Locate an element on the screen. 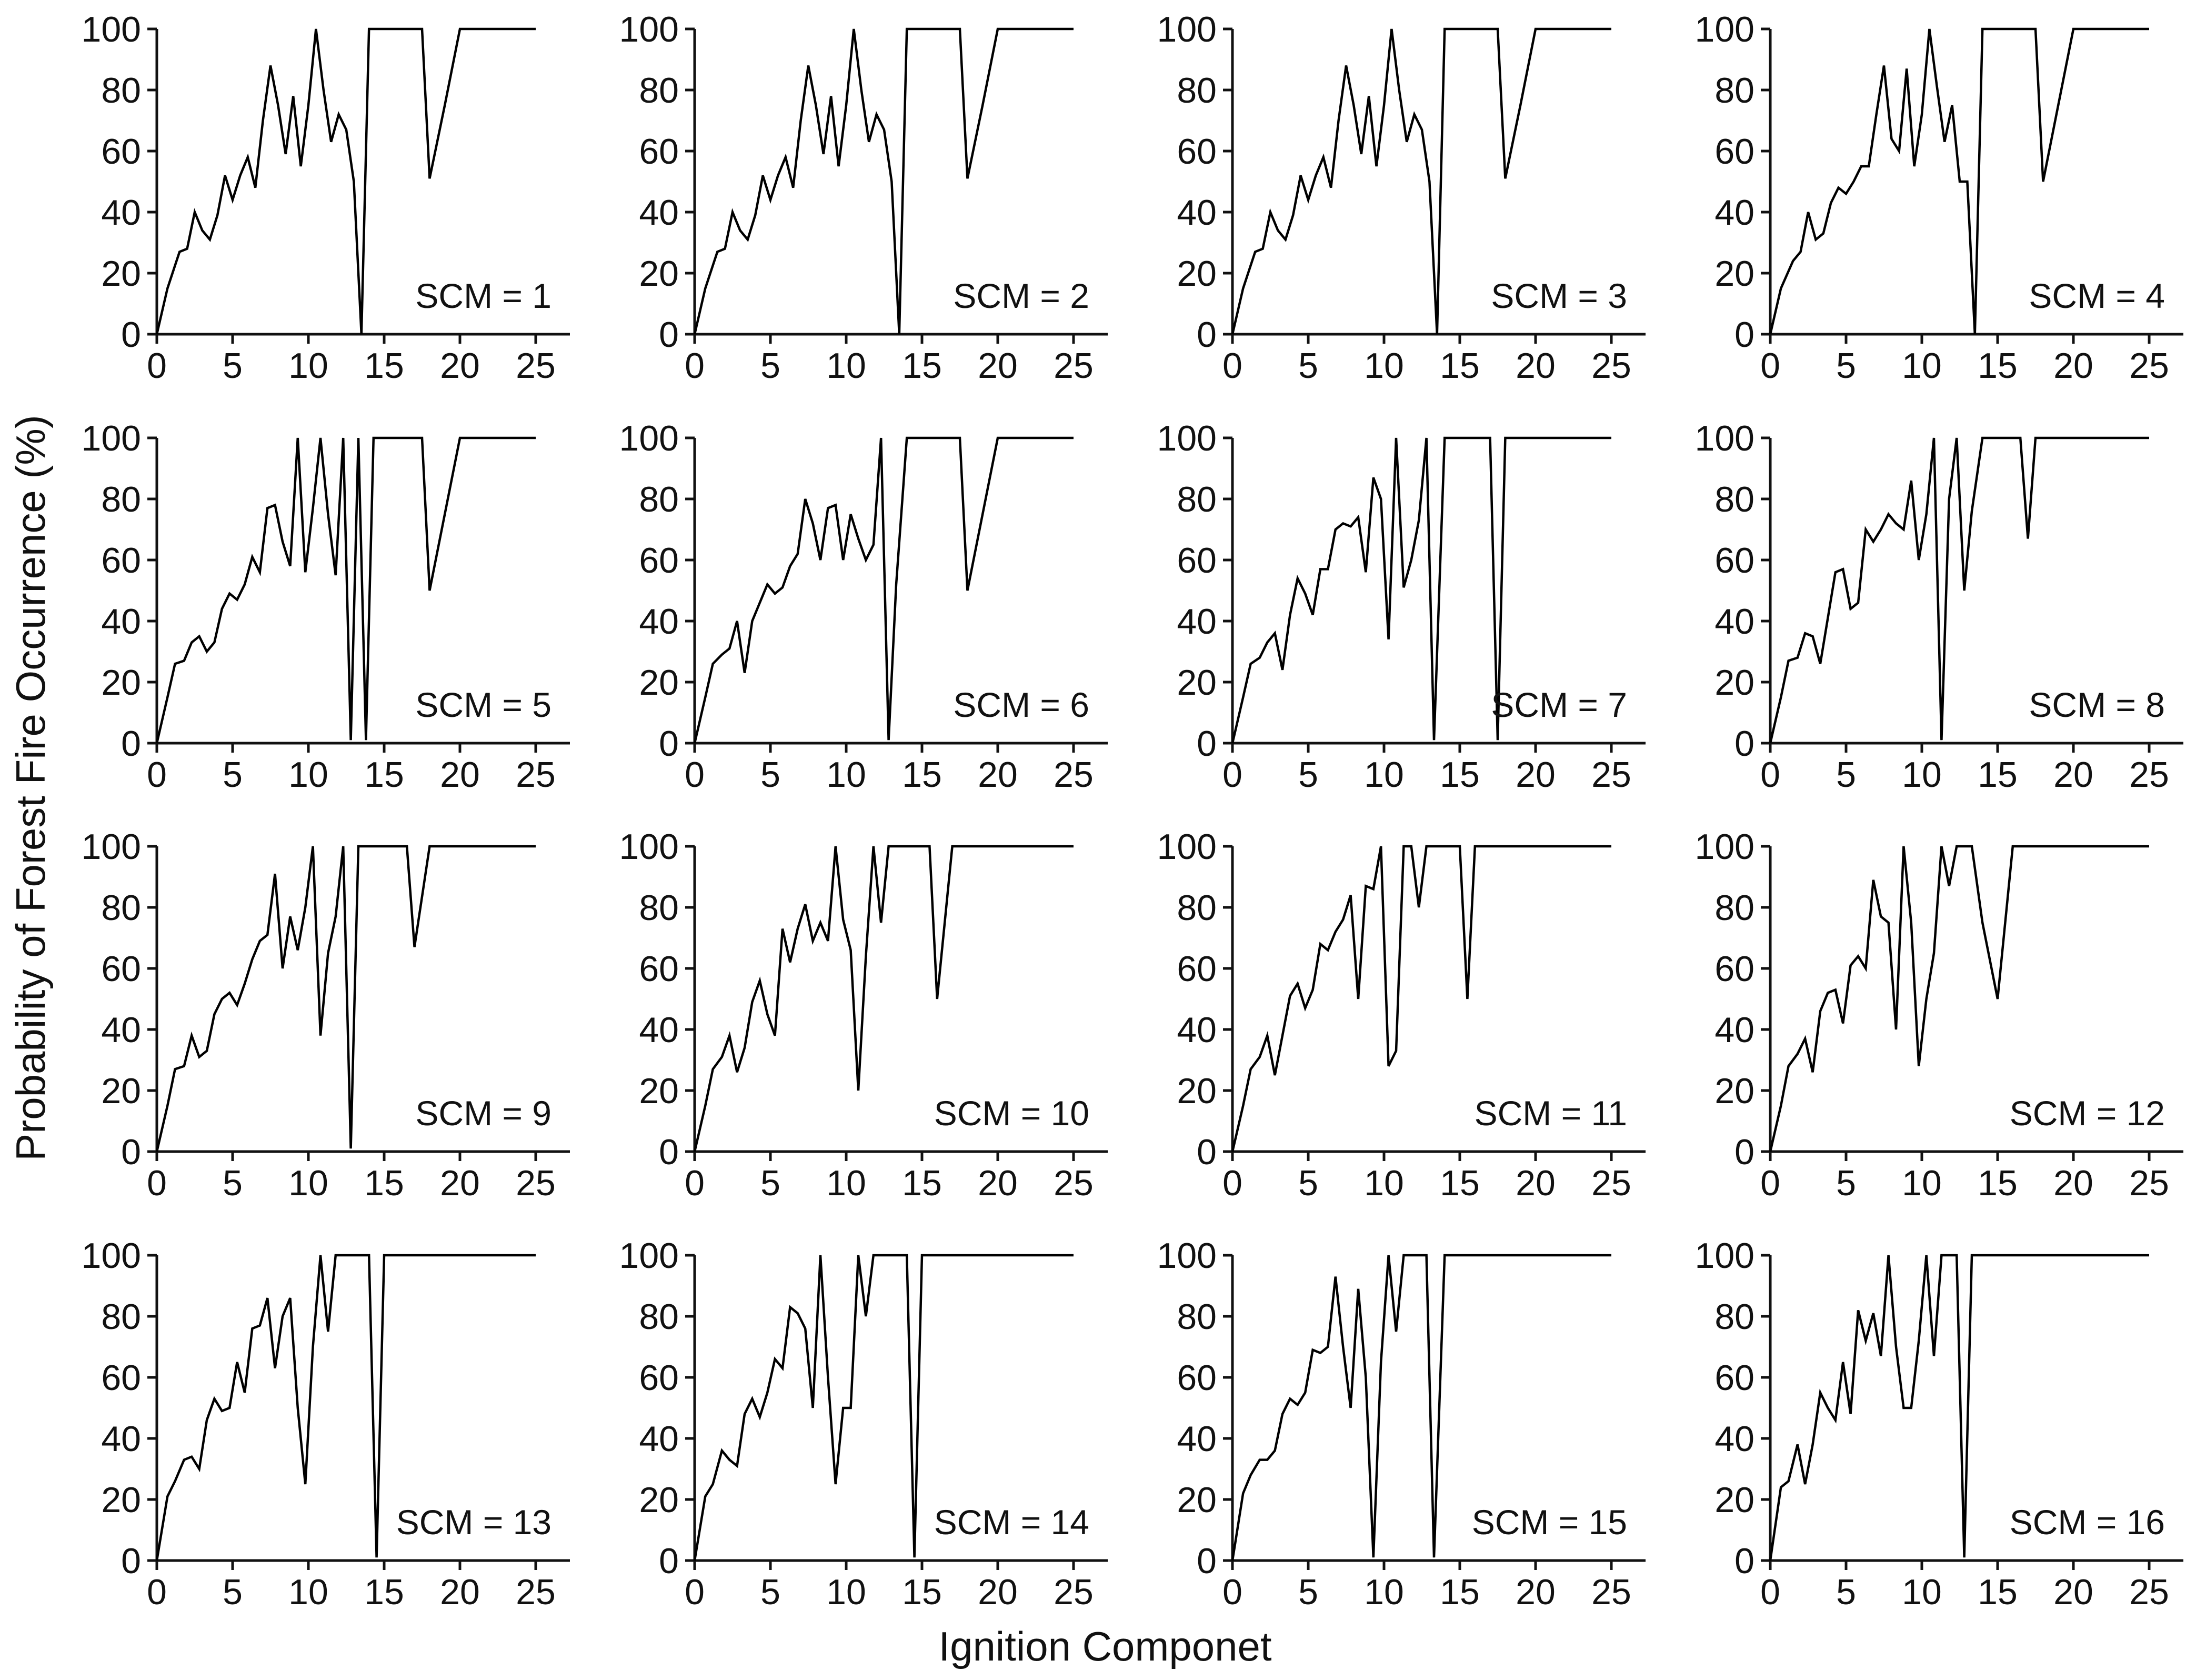 The height and width of the screenshot is (1680, 2196). panel-label: SCM = 3 is located at coordinates (1559, 295).